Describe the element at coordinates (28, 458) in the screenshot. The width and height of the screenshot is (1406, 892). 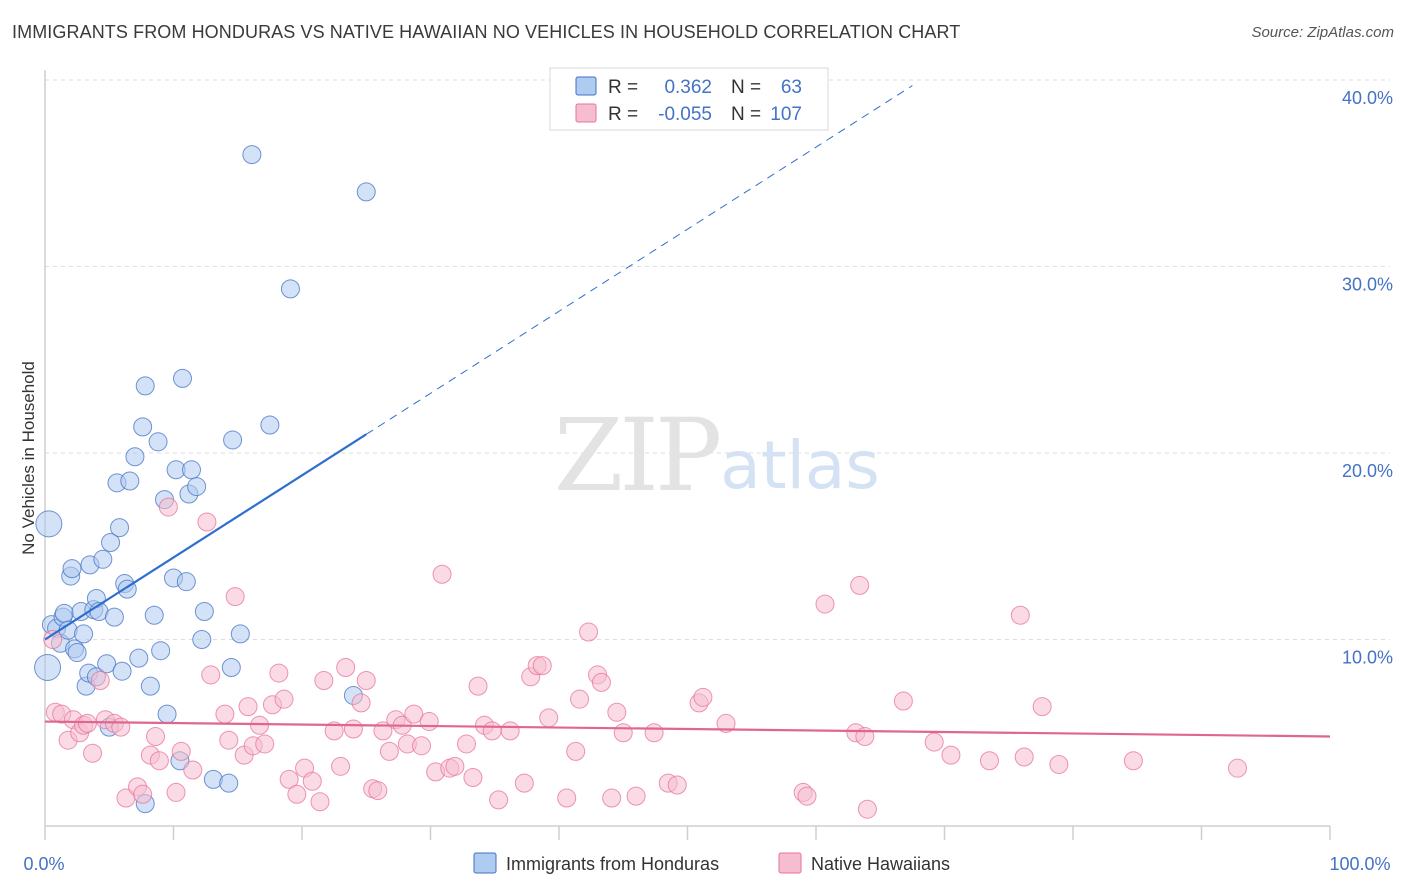
I see `y-axis-label: No Vehicles in Household` at that location.